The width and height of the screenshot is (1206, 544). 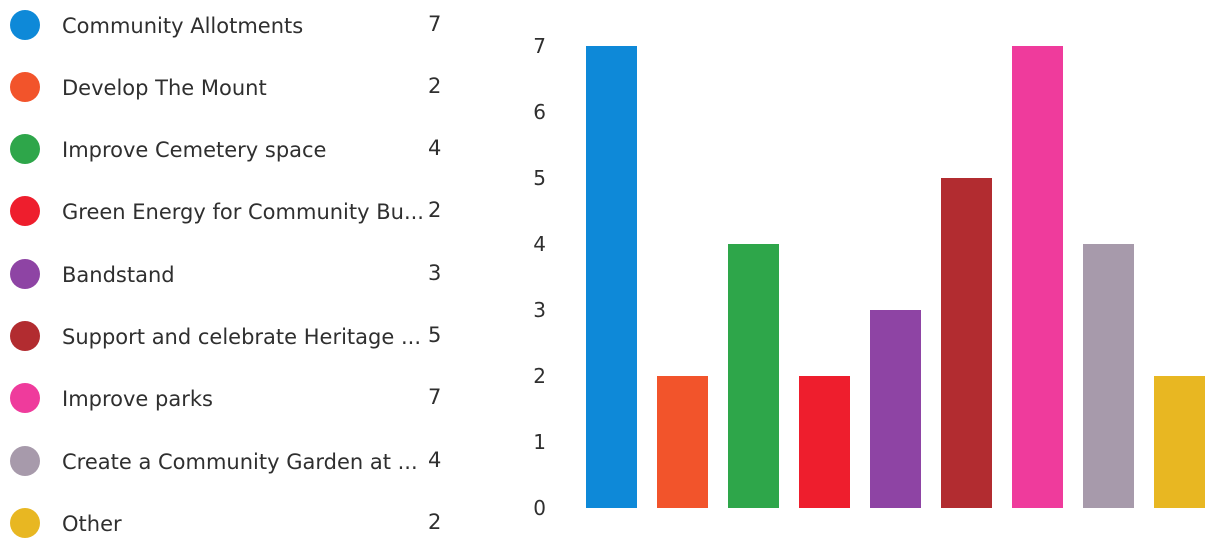 I want to click on legend-item: Bandstand 3, so click(x=233, y=275).